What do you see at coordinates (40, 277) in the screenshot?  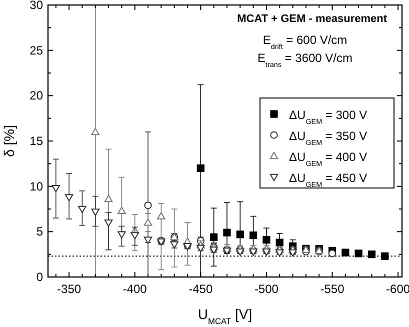 I see `y-tick-label: 0` at bounding box center [40, 277].